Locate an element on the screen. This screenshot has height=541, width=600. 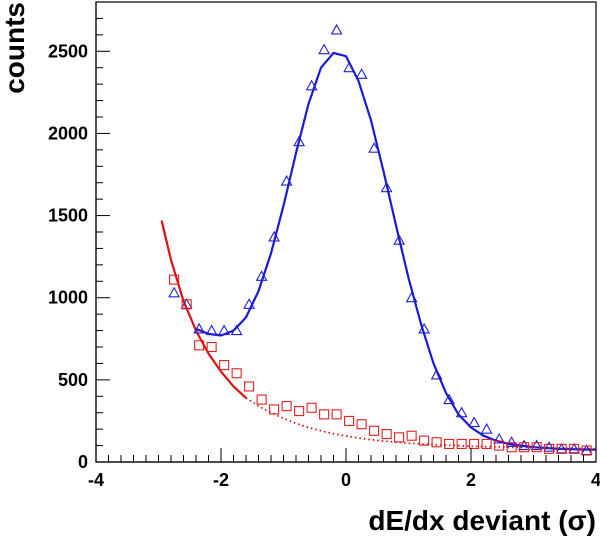
y-tick-label: 2000 is located at coordinates (68, 133).